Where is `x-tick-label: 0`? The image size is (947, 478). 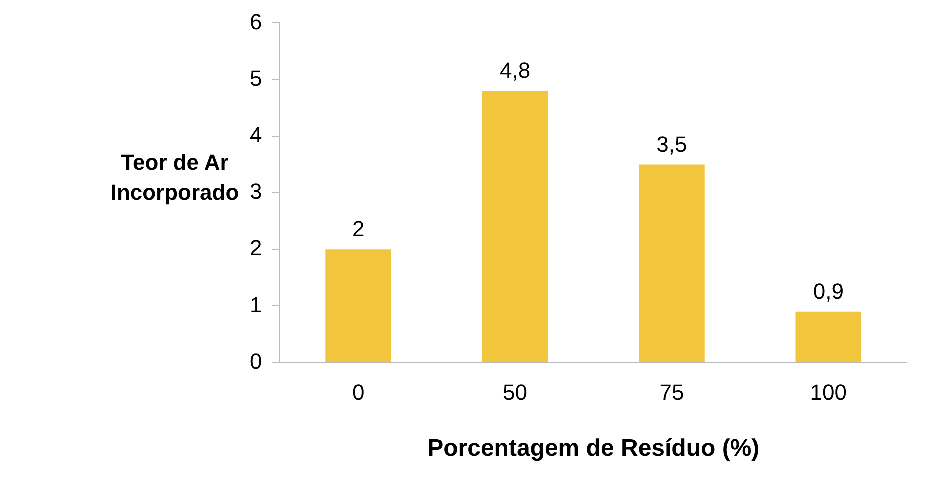
x-tick-label: 0 is located at coordinates (358, 393).